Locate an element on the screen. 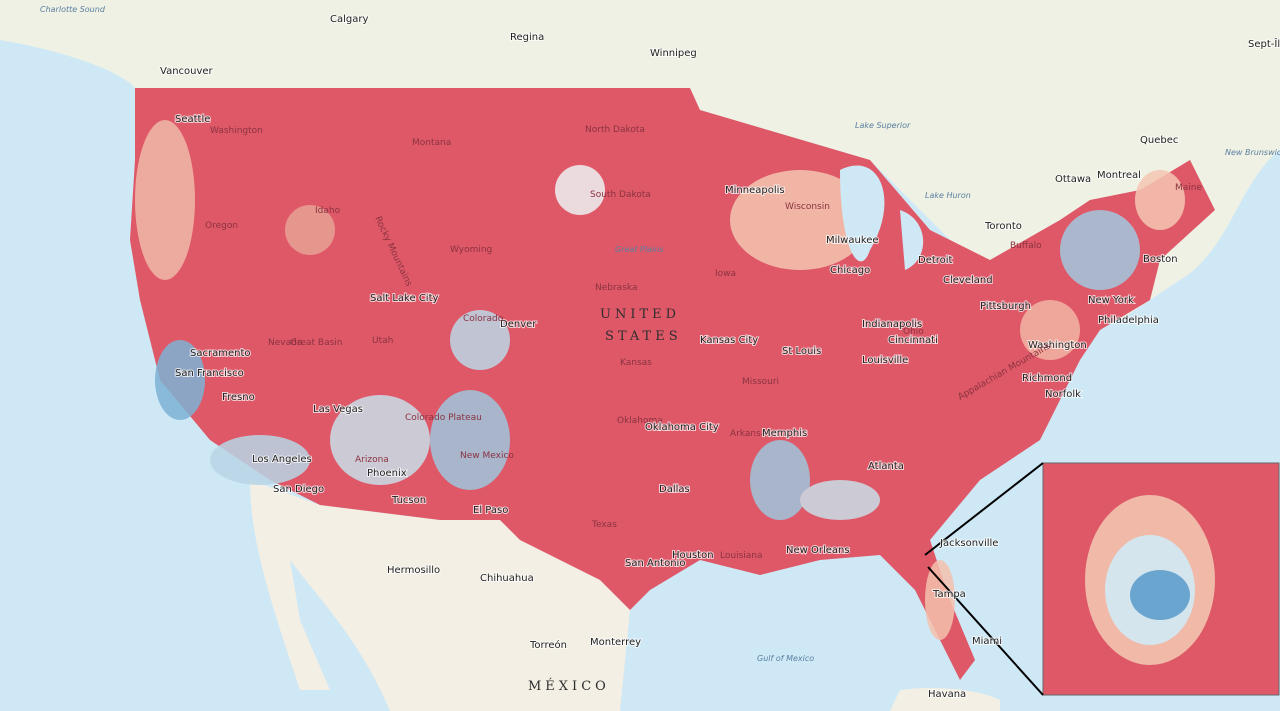 The height and width of the screenshot is (711, 1280). map-label: Miami is located at coordinates (987, 641).